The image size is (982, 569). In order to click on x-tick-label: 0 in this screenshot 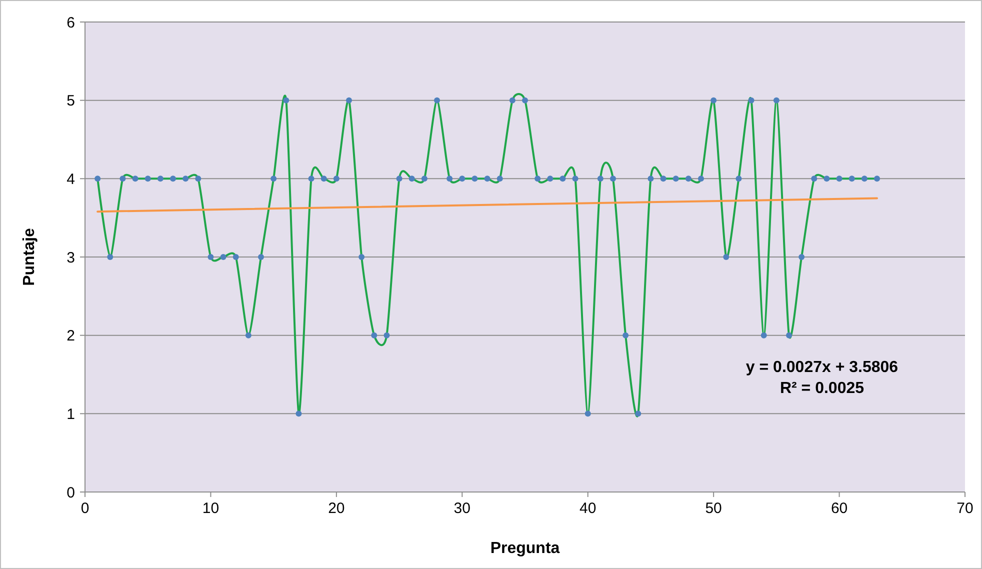, I will do `click(85, 508)`.